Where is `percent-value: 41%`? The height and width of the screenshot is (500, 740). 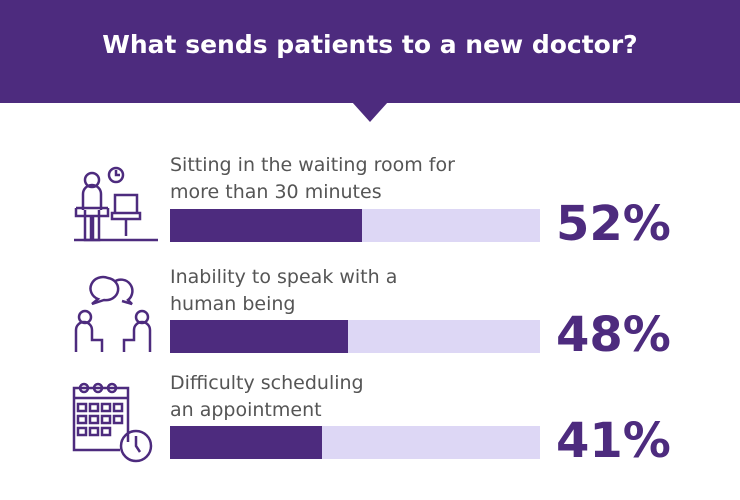 percent-value: 41% is located at coordinates (613, 441).